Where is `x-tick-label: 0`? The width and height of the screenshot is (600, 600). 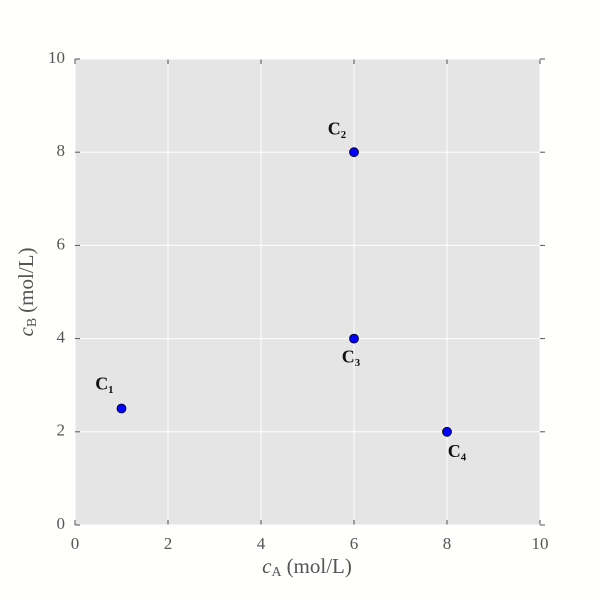
x-tick-label: 0 is located at coordinates (75, 543).